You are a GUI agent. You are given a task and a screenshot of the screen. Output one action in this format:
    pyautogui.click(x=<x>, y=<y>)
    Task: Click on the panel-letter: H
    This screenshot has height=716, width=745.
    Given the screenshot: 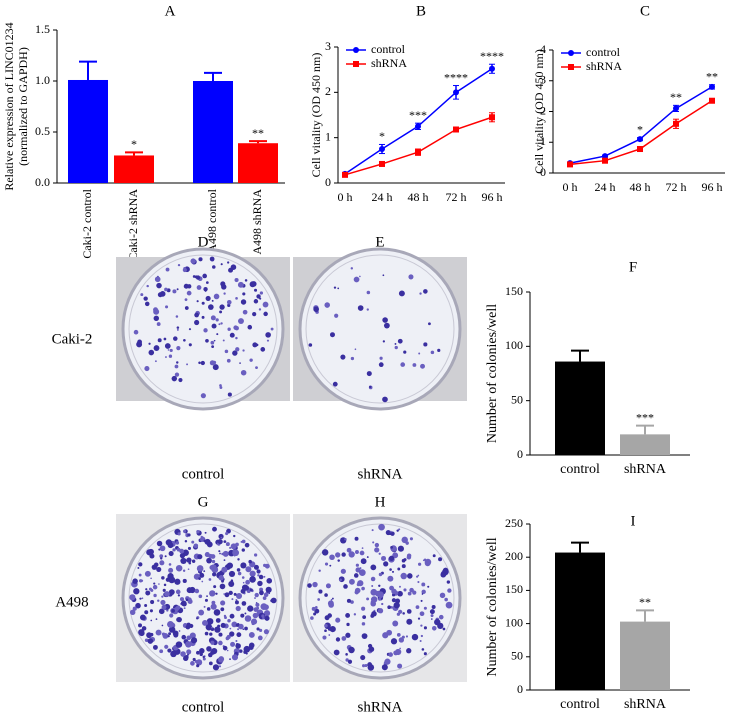 What is the action you would take?
    pyautogui.click(x=380, y=502)
    